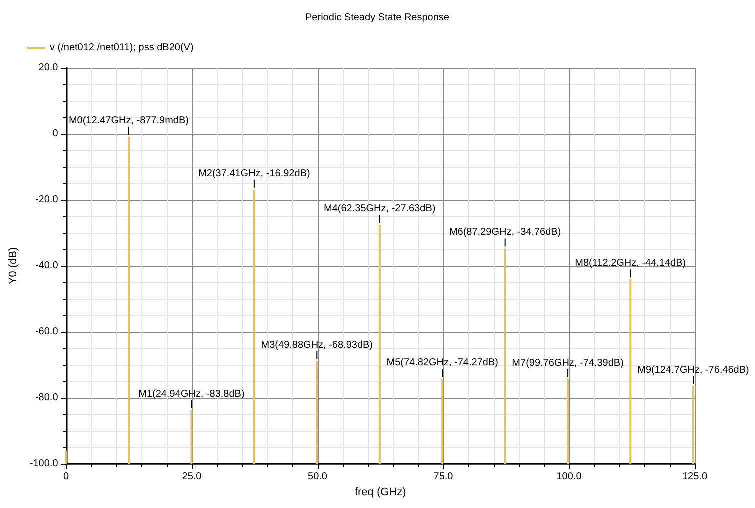 The image size is (755, 508). Describe the element at coordinates (14, 266) in the screenshot. I see `y-axis-title: Y0 (dB)` at that location.